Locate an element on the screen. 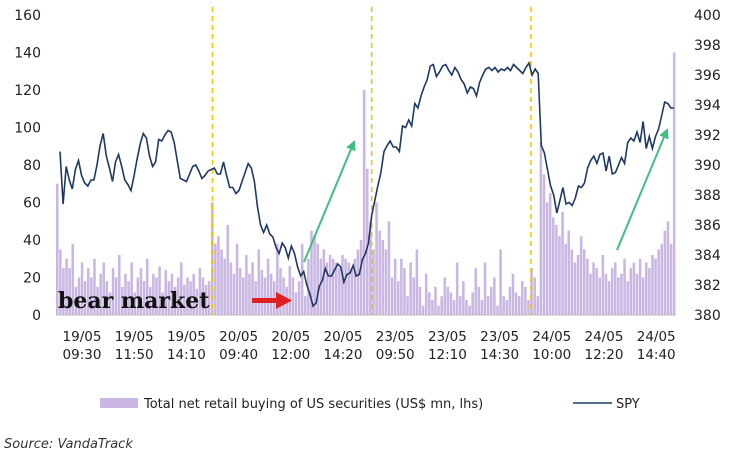 The height and width of the screenshot is (464, 753). y-right-tick-label: 392 is located at coordinates (707, 136).